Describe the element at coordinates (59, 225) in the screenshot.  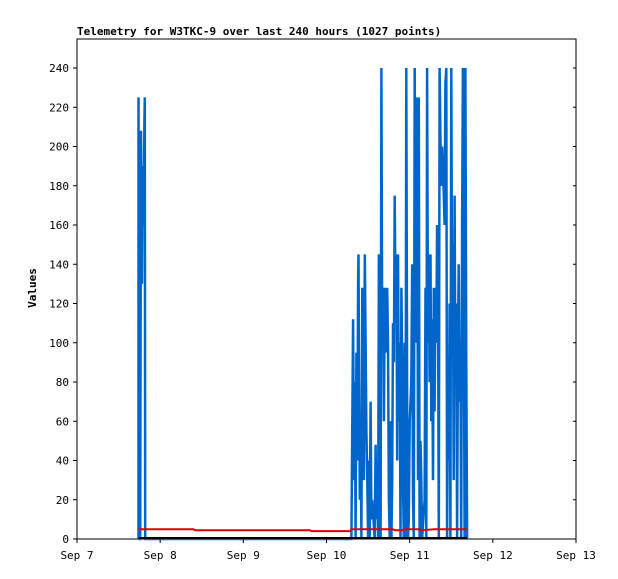
I see `y-tick-label: 160` at that location.